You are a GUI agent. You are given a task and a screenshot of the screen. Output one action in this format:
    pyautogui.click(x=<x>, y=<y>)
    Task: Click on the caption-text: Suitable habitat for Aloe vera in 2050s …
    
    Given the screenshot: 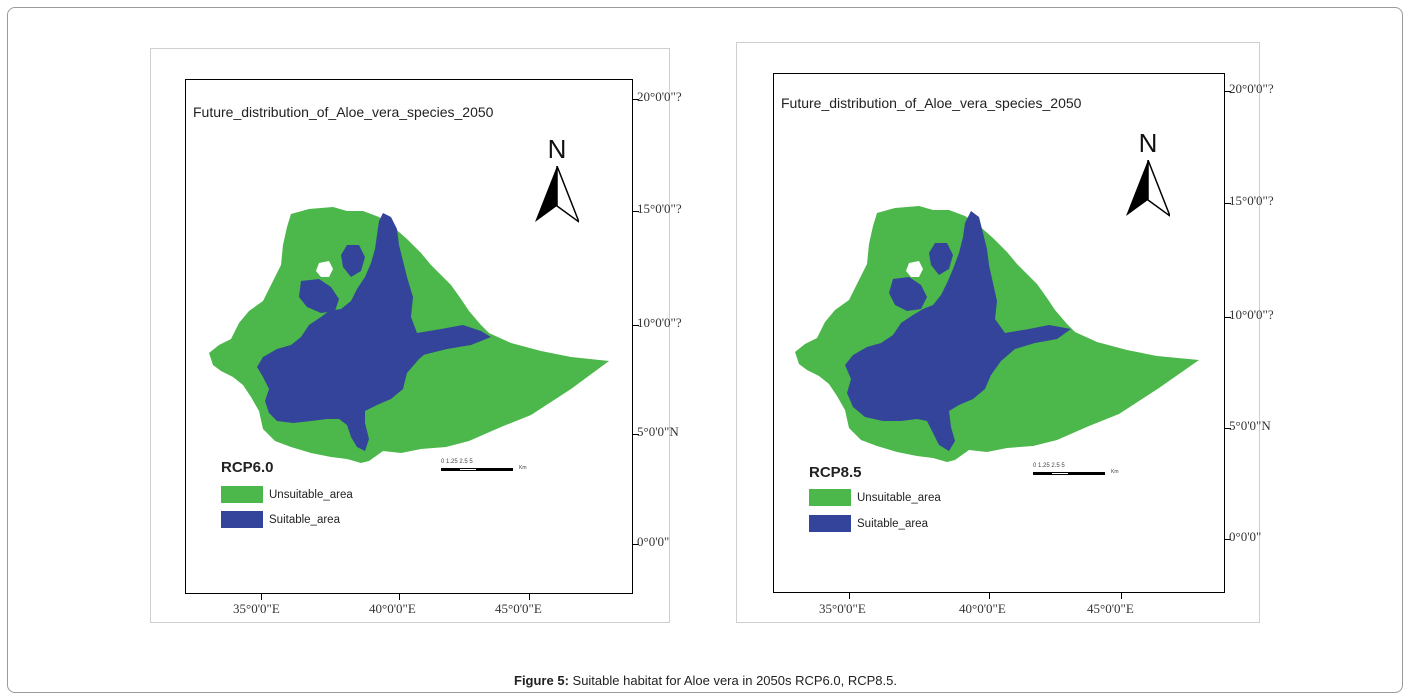 What is the action you would take?
    pyautogui.click(x=732, y=680)
    